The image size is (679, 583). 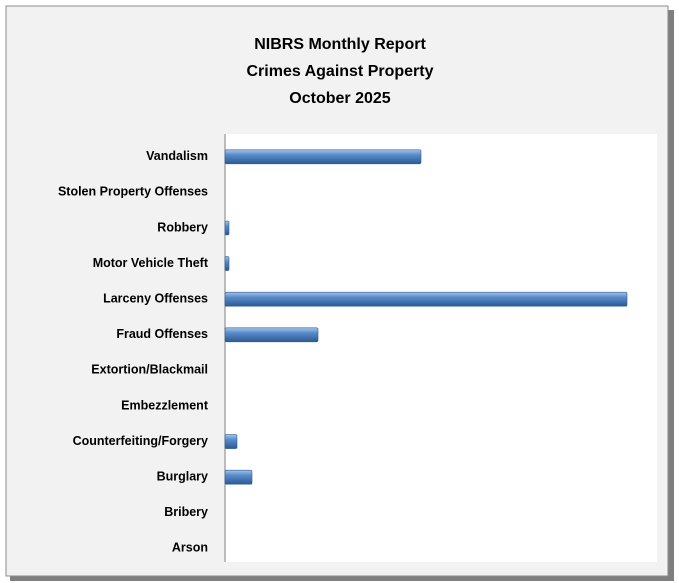 I want to click on y-tick-label: Robbery, so click(x=182, y=227).